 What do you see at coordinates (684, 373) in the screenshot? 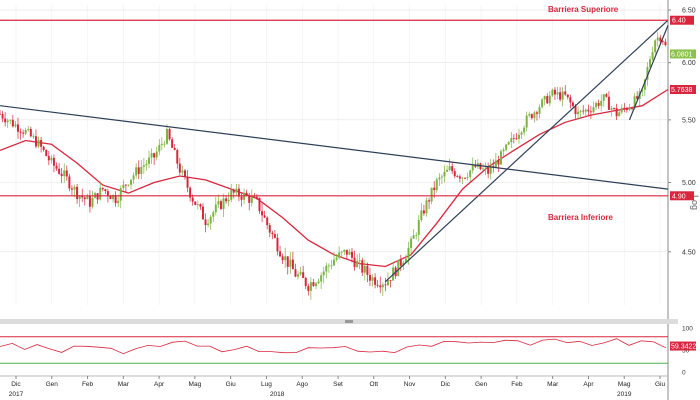
I see `oscillator-tick-label: 0` at bounding box center [684, 373].